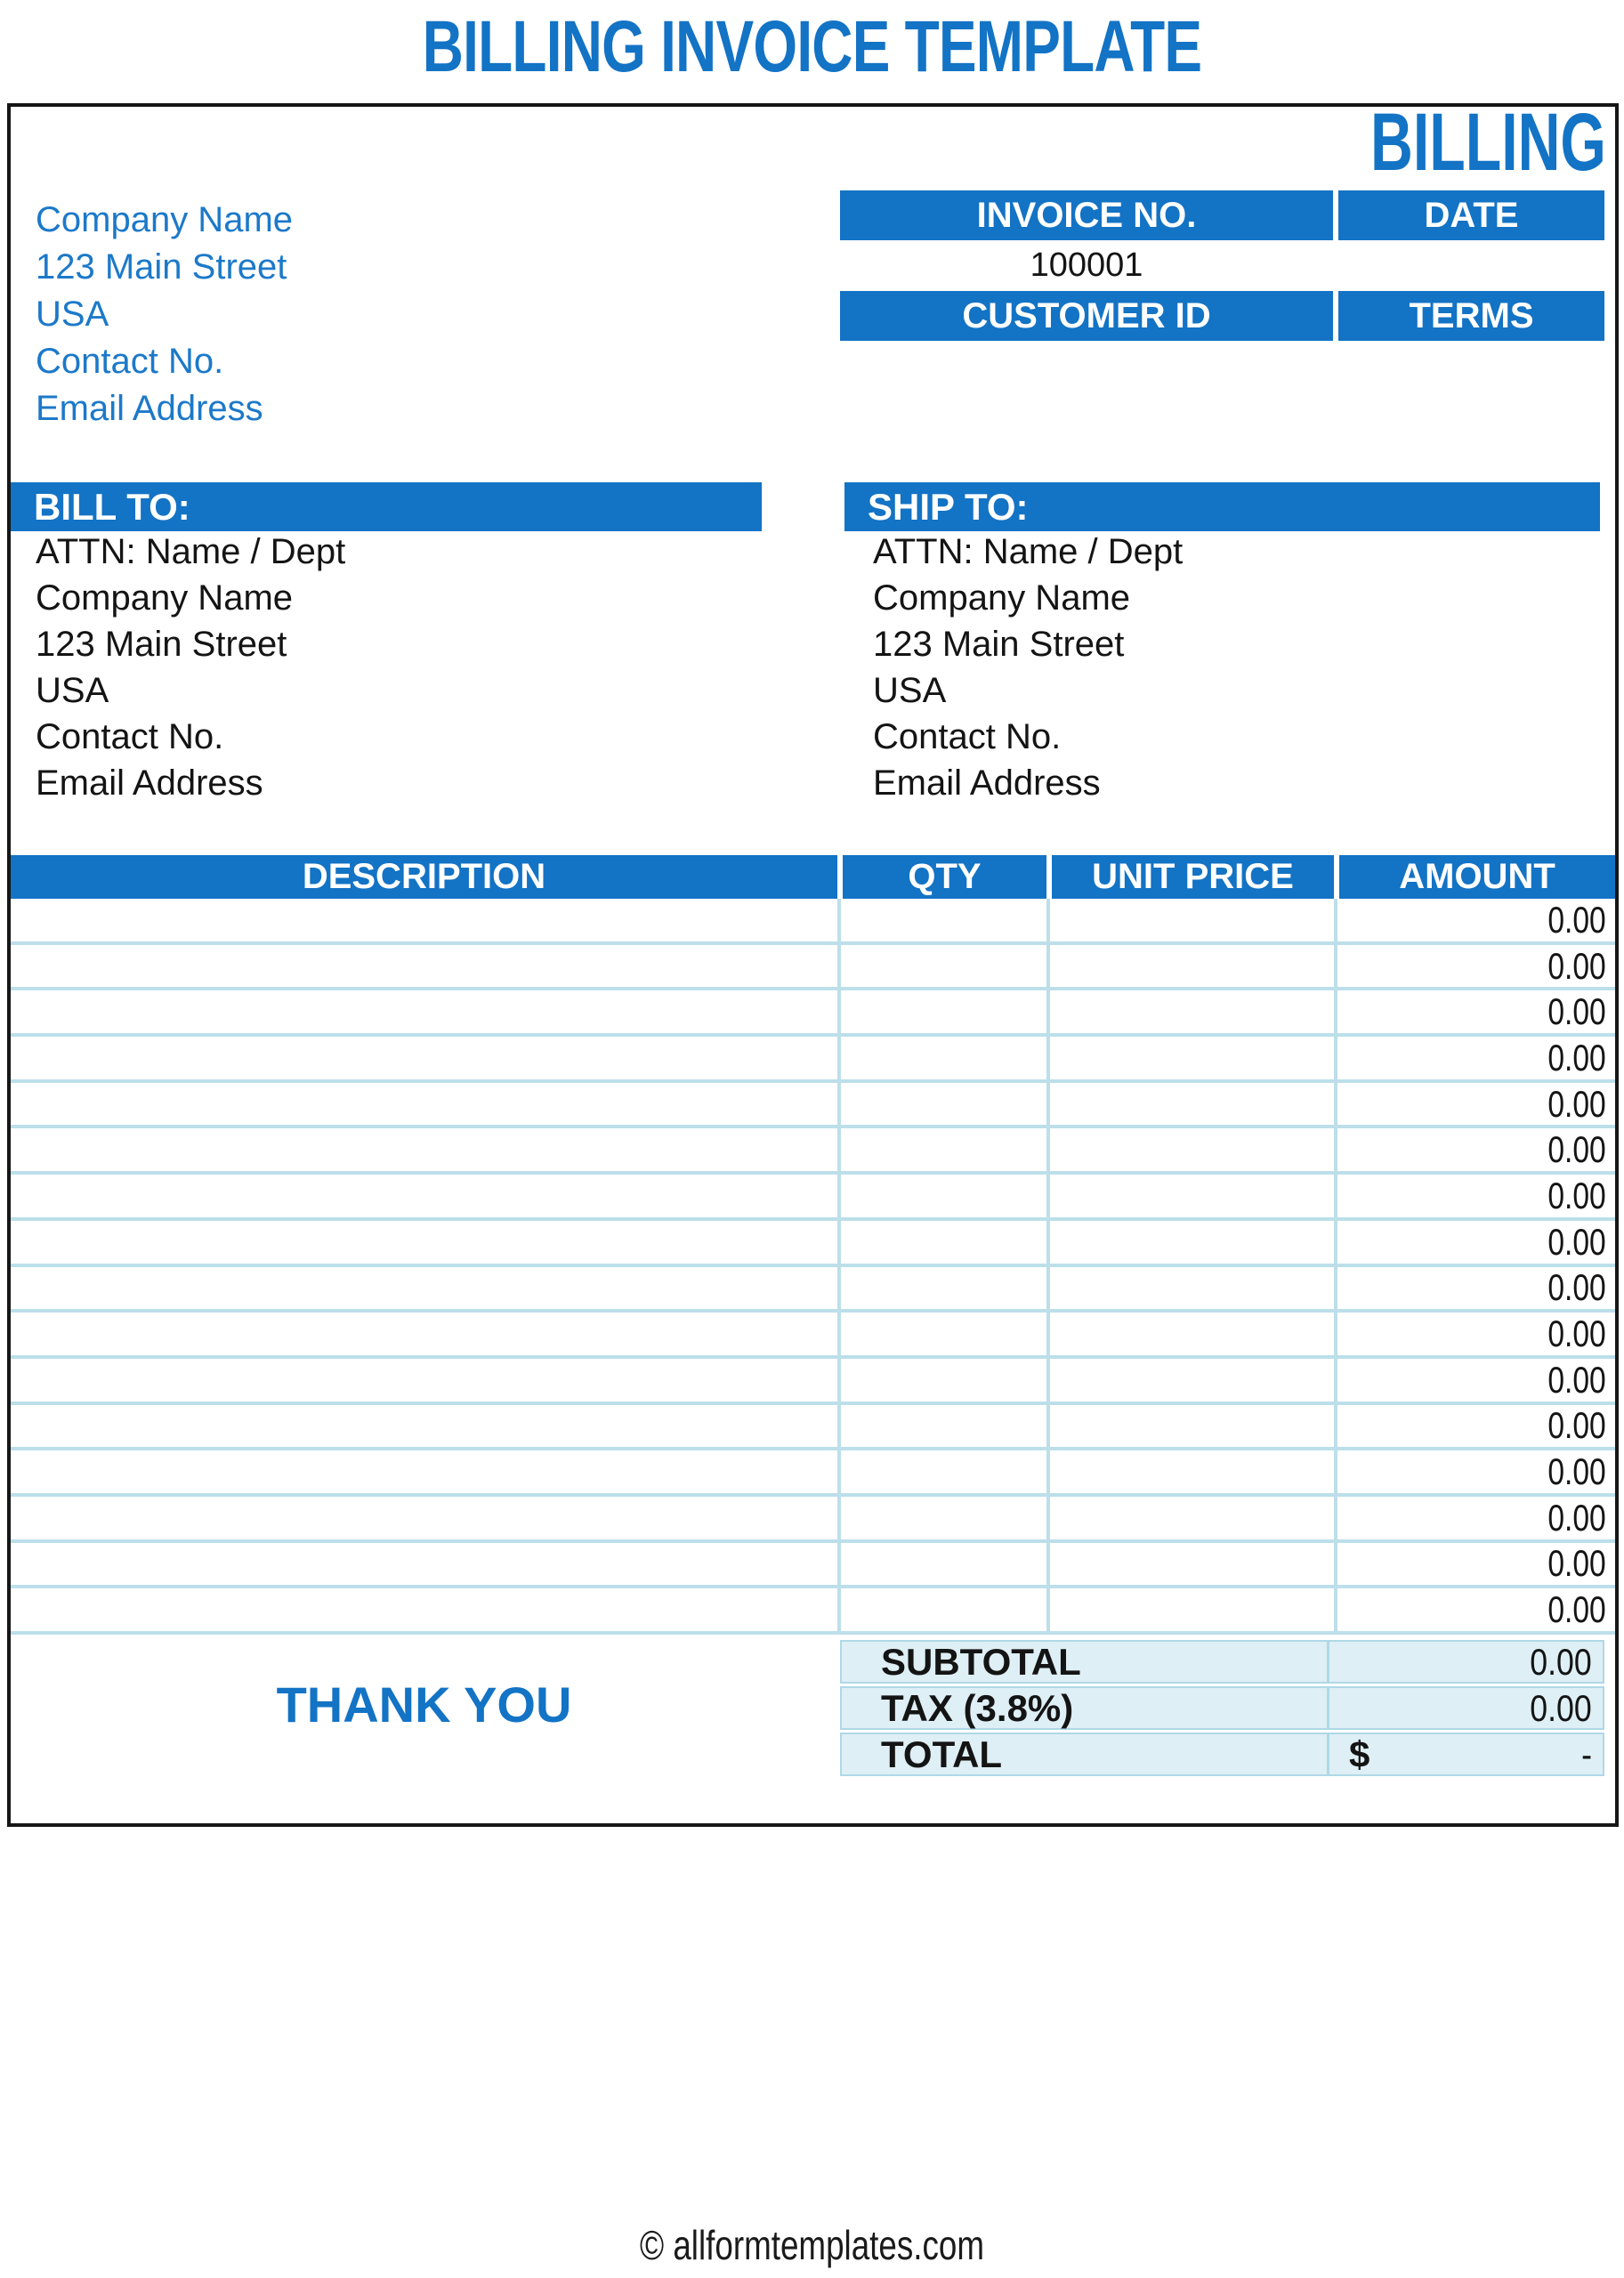 This screenshot has width=1624, height=2278. What do you see at coordinates (1086, 215) in the screenshot?
I see `invoice-no-header: INVOICE NO.` at bounding box center [1086, 215].